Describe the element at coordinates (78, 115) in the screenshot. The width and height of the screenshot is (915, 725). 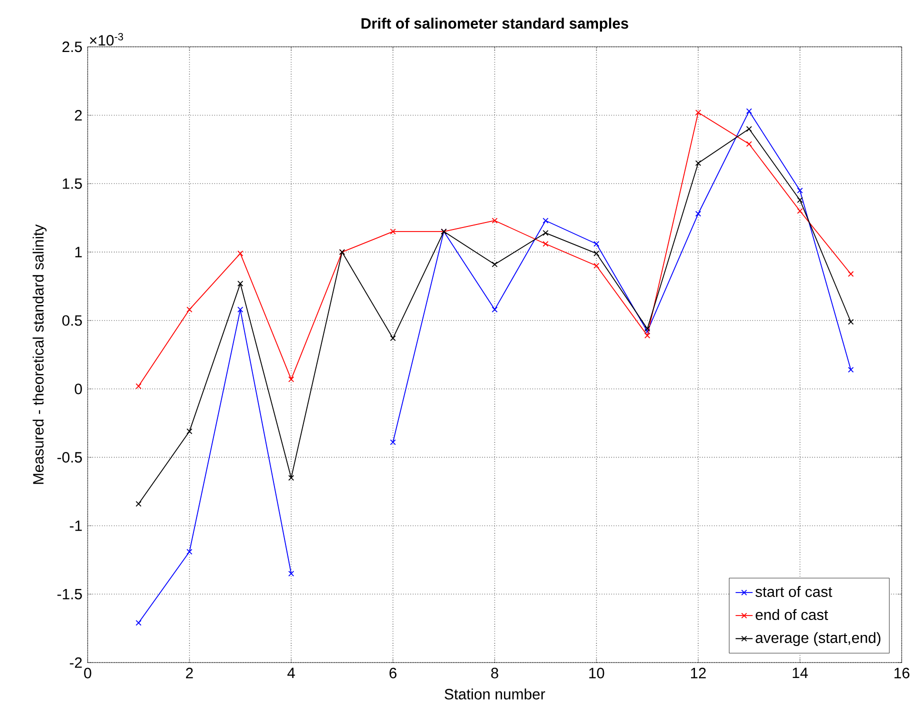
I see `y-tick-label: 2` at that location.